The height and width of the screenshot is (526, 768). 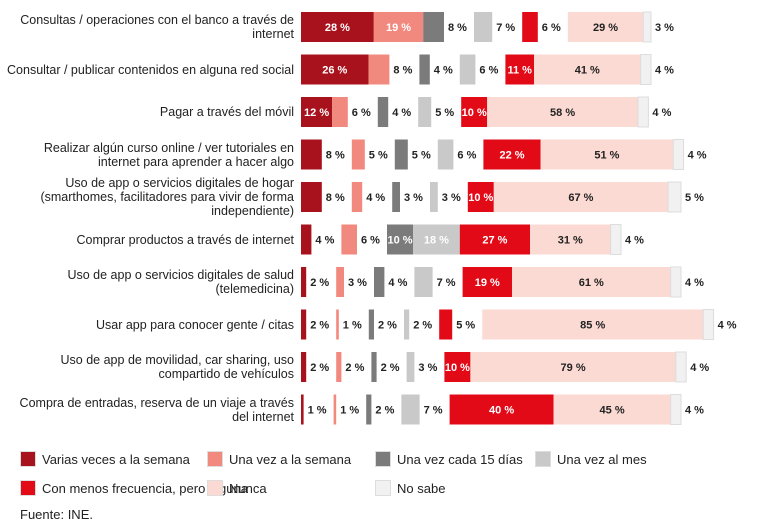 What do you see at coordinates (602, 459) in the screenshot?
I see `legend-label: Una vez al mes` at bounding box center [602, 459].